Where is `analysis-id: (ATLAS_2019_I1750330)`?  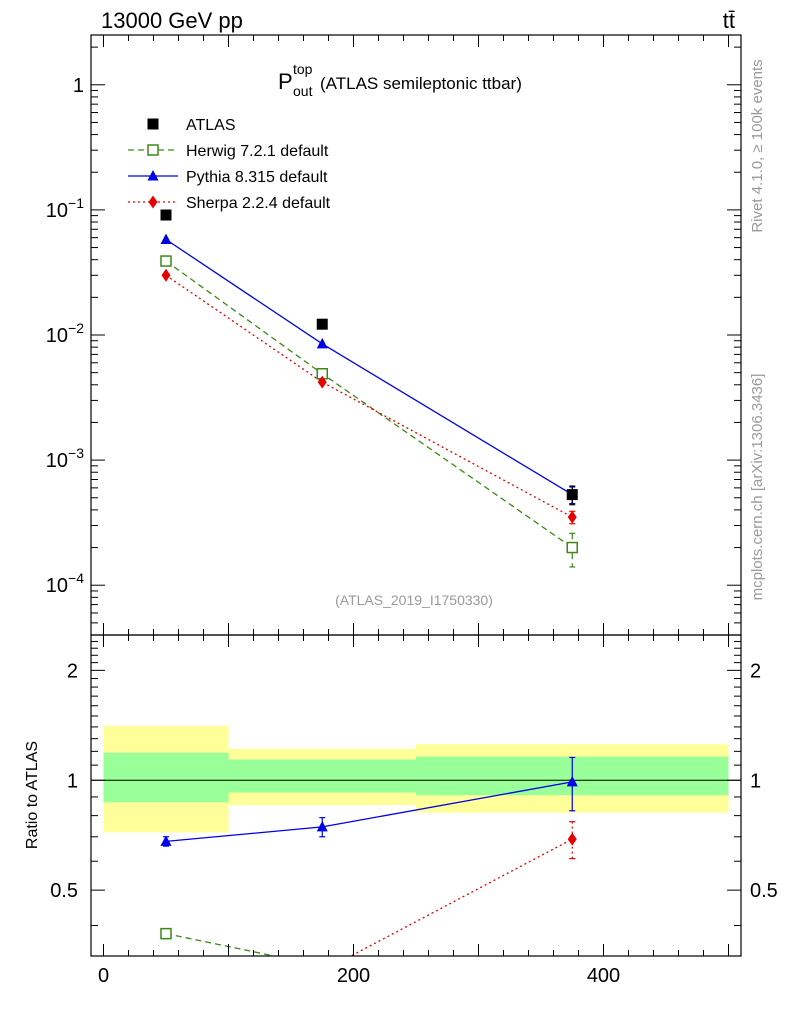
analysis-id: (ATLAS_2019_I1750330) is located at coordinates (414, 600).